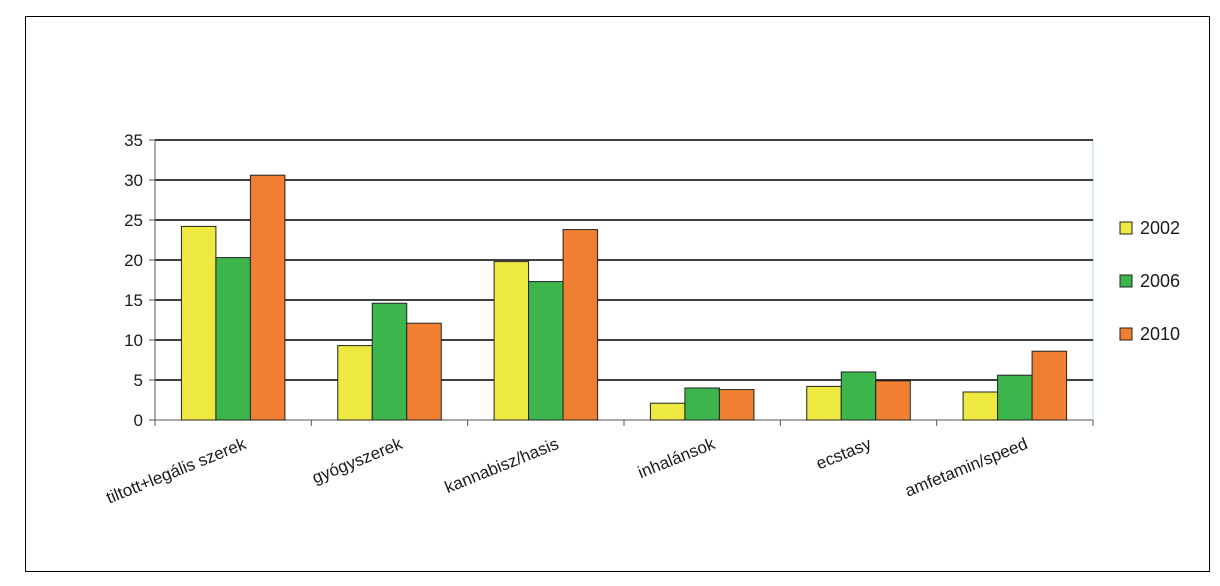  I want to click on x-category-label: ecstasy, so click(843, 453).